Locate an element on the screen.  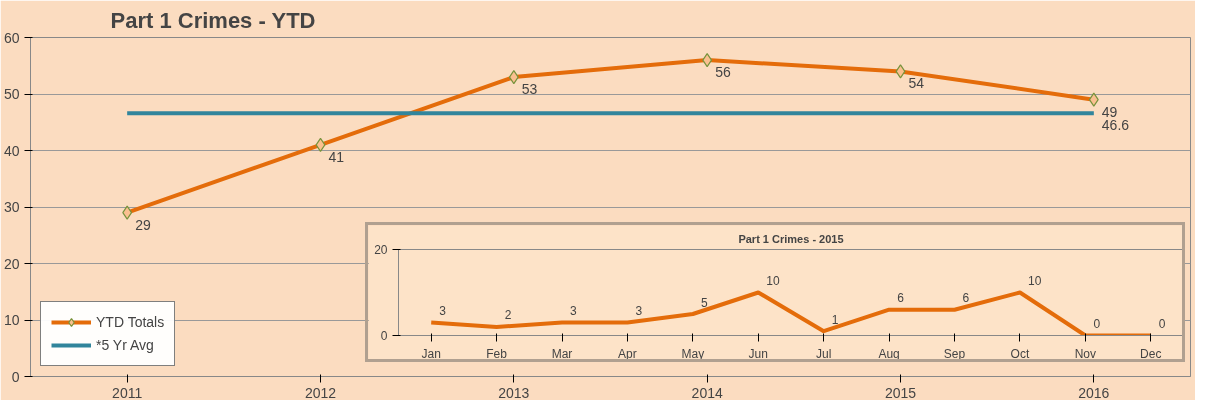
x-tick-label: 2014 is located at coordinates (707, 392).